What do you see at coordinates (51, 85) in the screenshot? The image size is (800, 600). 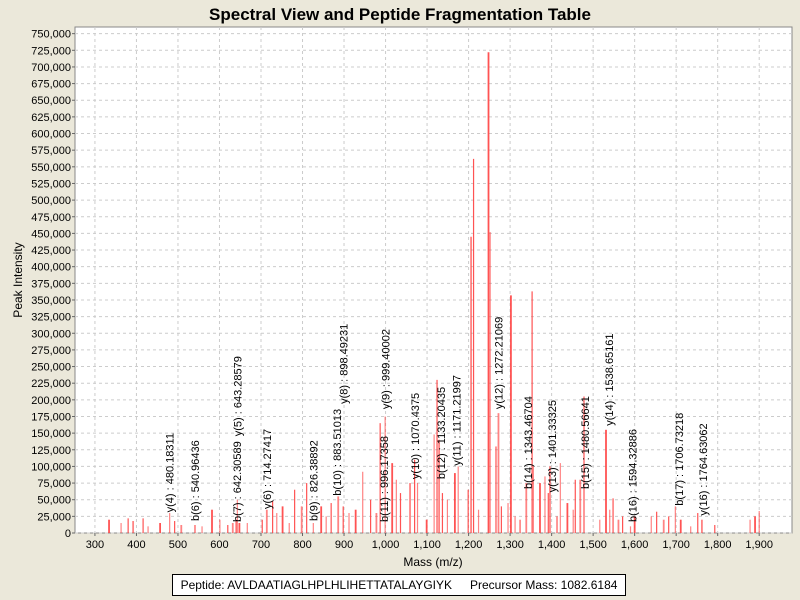 I see `y-tick-label: 675,000` at bounding box center [51, 85].